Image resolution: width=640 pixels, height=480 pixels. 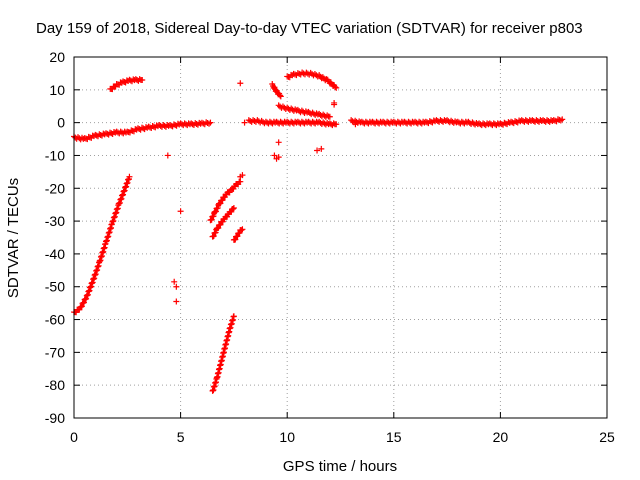 I want to click on y-tick-label: -80, so click(x=55, y=385).